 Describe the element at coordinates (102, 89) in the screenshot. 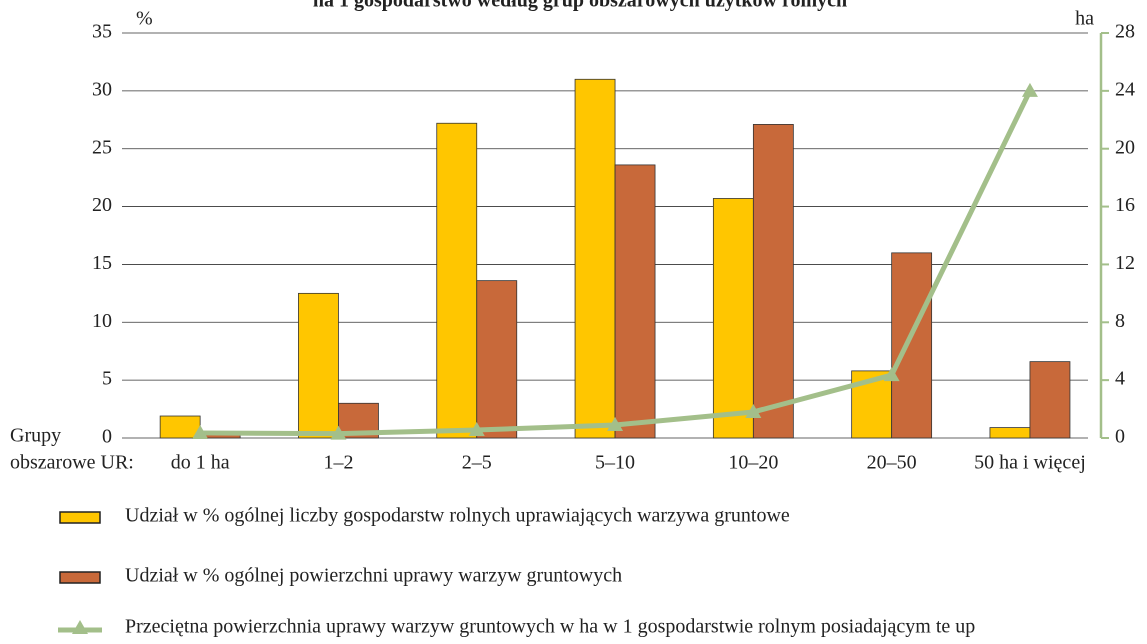

I see `y-tick-label: 30` at that location.